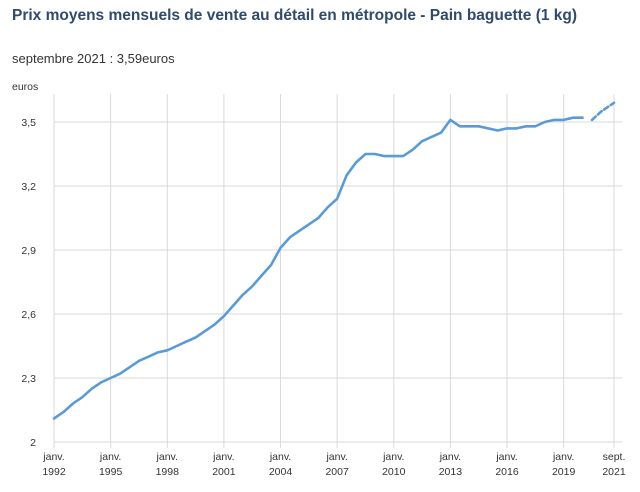 The image size is (640, 492). I want to click on y-tick-label: 2,3, so click(28, 379).